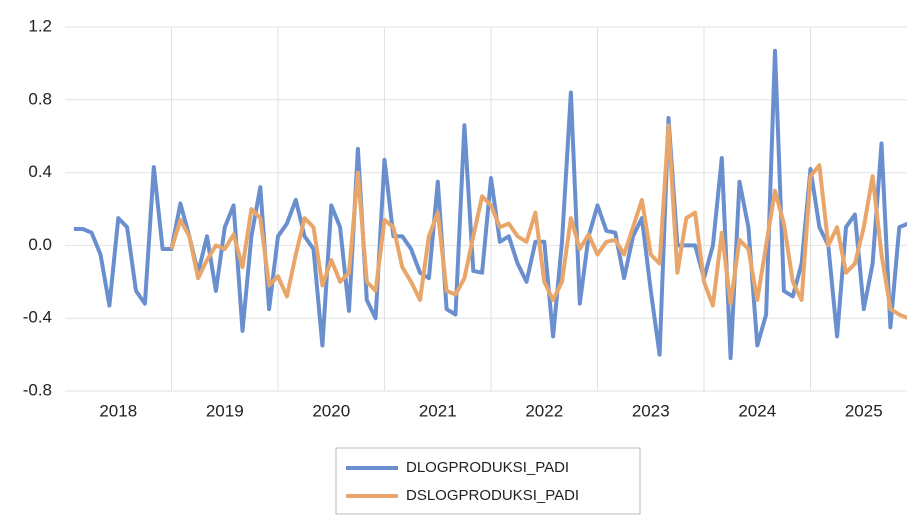 Image resolution: width=907 pixels, height=517 pixels. What do you see at coordinates (37, 389) in the screenshot?
I see `y-tick-label: -0.8` at bounding box center [37, 389].